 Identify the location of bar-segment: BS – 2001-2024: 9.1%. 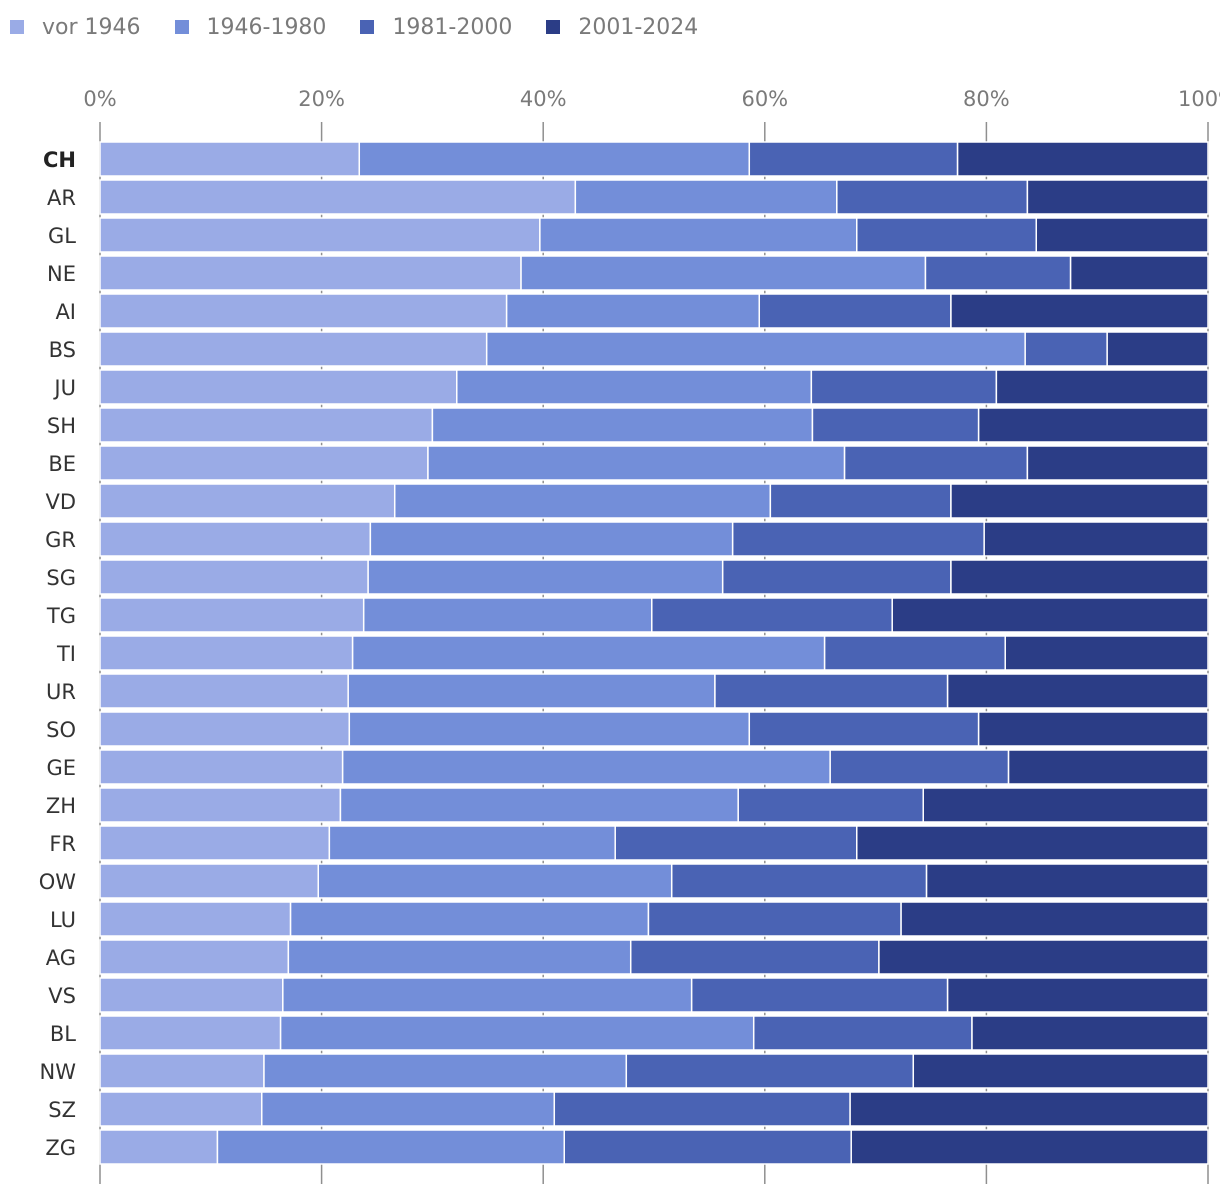
(1157, 349).